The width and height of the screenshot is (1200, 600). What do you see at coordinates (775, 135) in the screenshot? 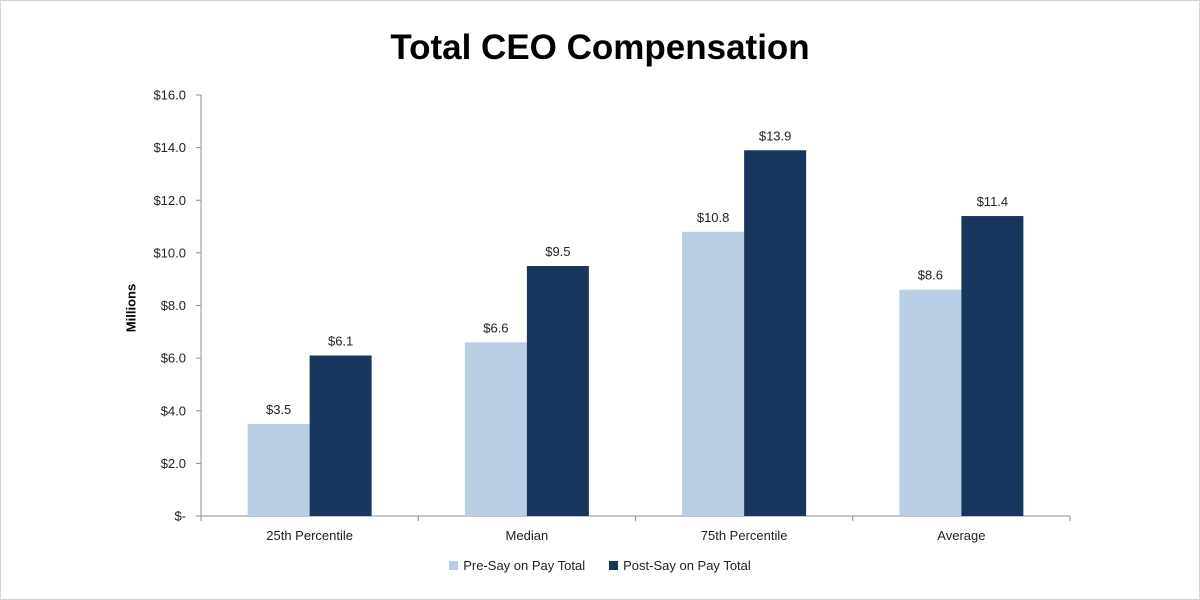
I see `data-label: $13.9` at bounding box center [775, 135].